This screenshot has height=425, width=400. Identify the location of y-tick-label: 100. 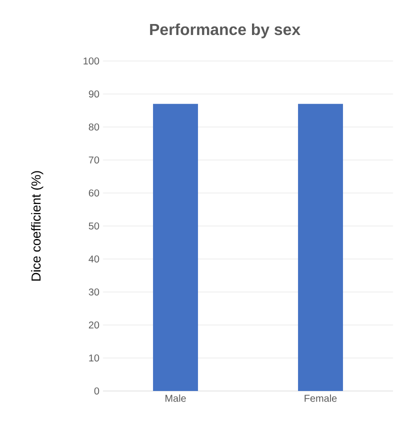
(92, 61).